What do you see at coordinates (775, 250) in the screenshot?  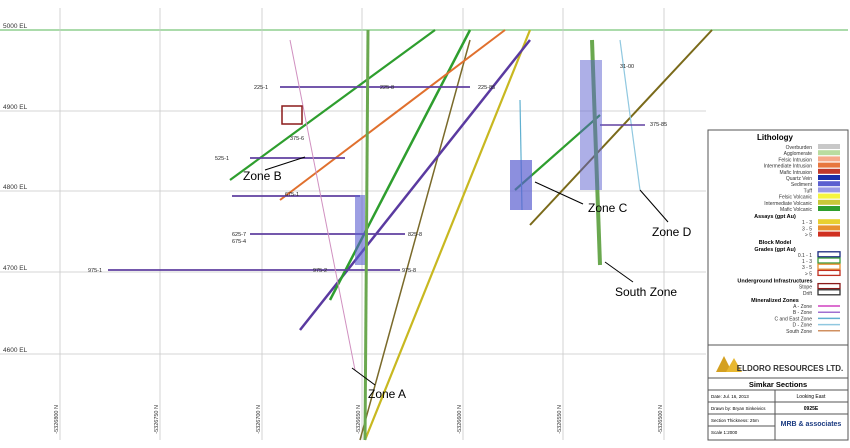 I see `legend-heading: Grades (gpt Au)` at bounding box center [775, 250].